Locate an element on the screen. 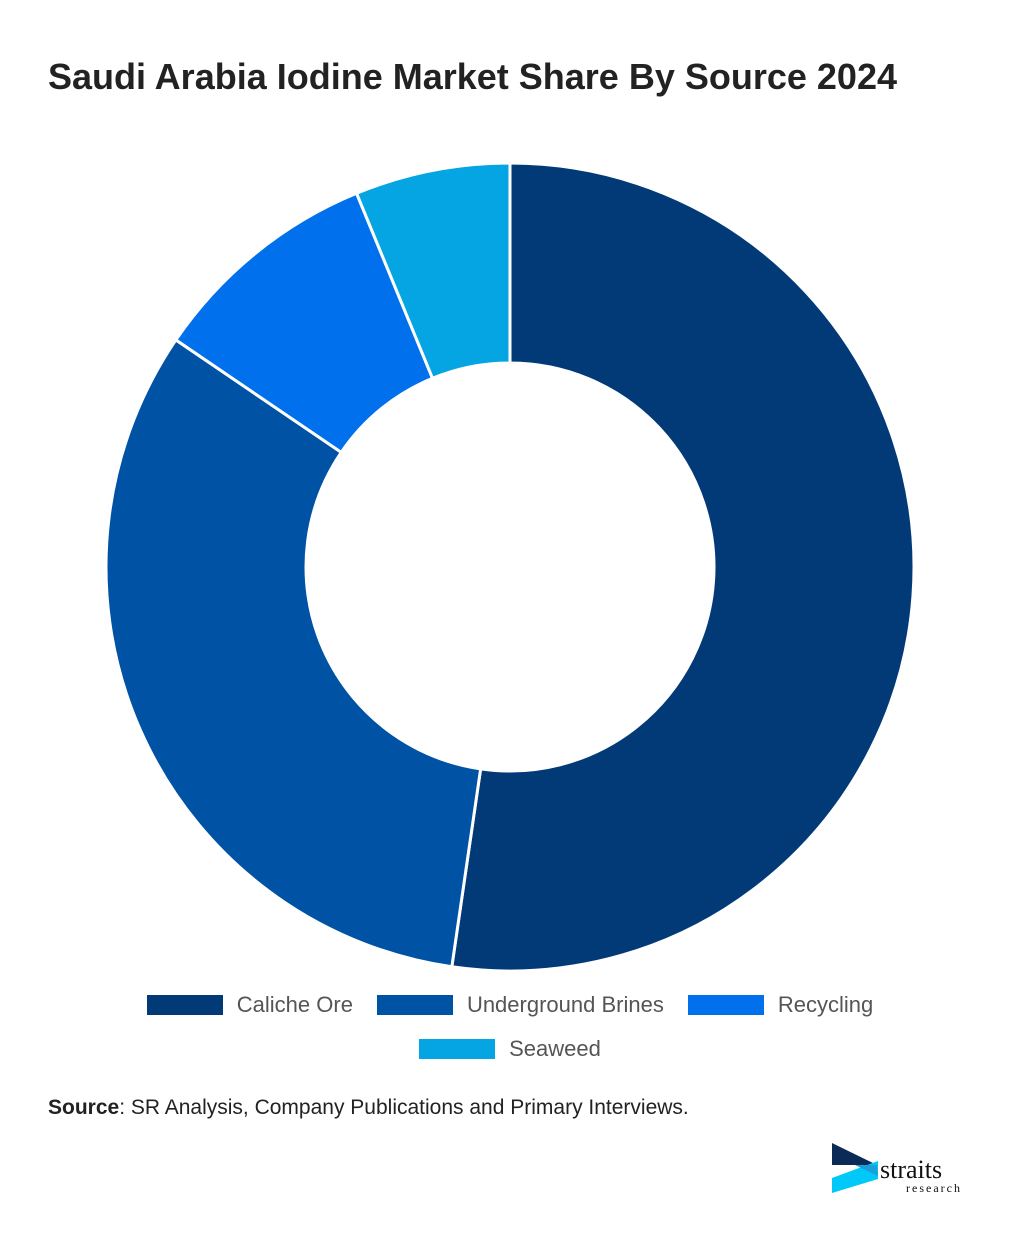 Image resolution: width=1020 pixels, height=1242 pixels. legend-item: Seaweed is located at coordinates (510, 1049).